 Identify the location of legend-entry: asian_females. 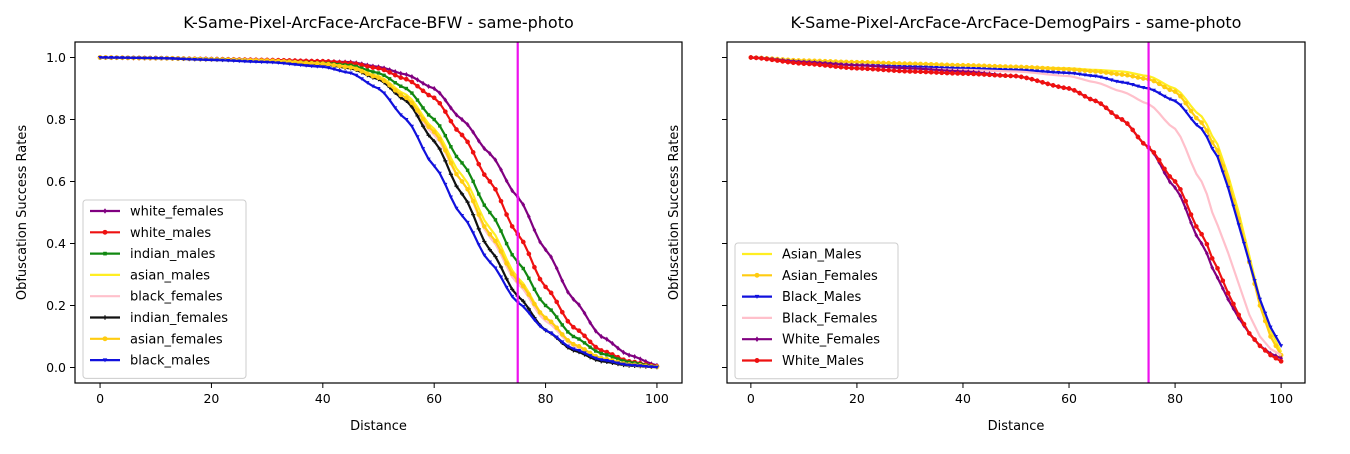
(156, 339).